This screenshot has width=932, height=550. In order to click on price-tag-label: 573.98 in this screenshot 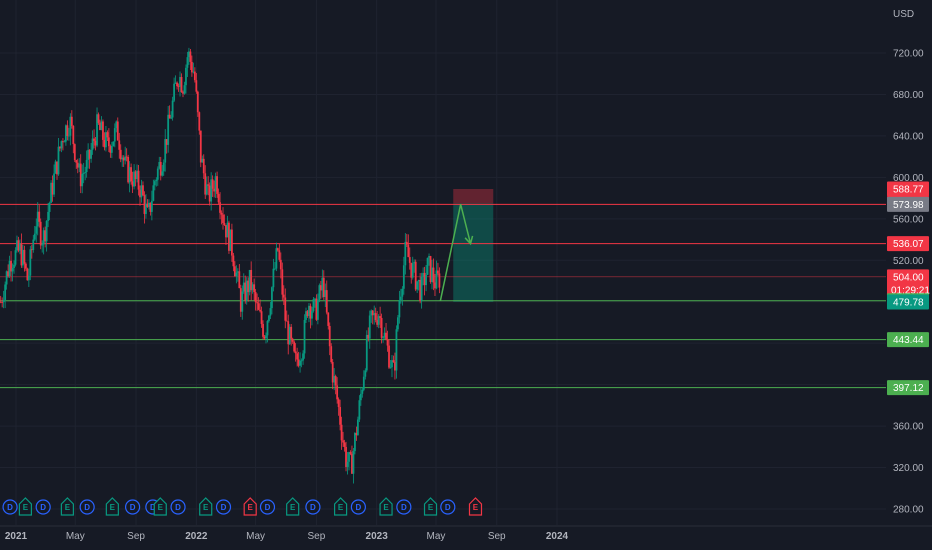, I will do `click(908, 205)`.